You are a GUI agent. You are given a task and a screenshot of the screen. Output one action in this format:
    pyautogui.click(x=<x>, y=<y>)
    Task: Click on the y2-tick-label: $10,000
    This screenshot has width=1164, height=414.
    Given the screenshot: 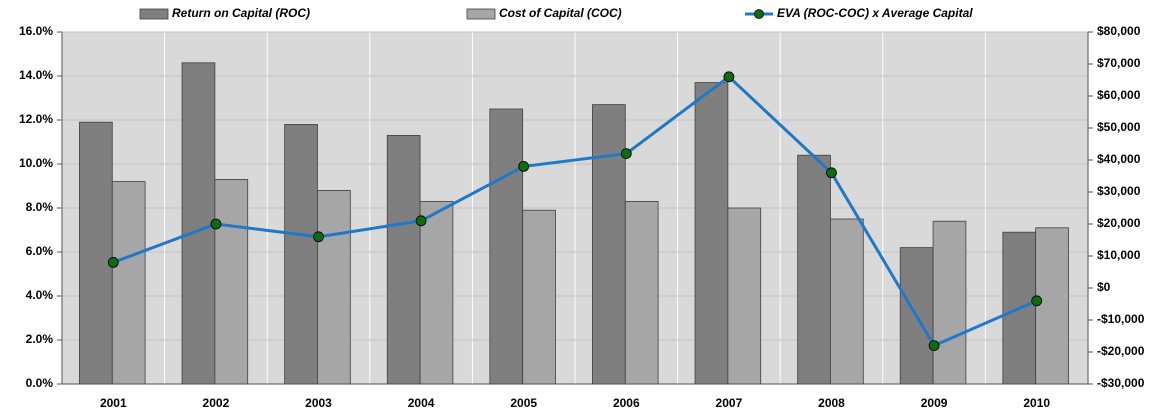 What is the action you would take?
    pyautogui.click(x=1119, y=255)
    